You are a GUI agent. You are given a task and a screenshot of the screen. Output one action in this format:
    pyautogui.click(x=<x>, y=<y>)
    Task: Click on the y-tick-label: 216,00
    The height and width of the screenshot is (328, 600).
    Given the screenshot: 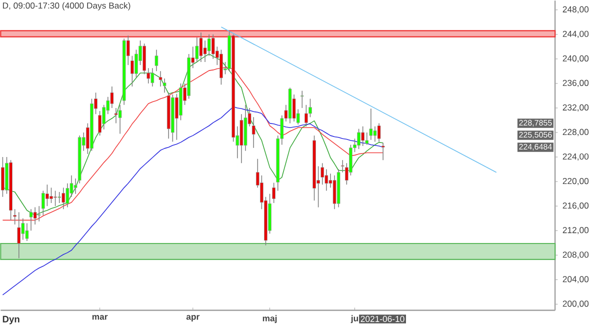 What is the action you would take?
    pyautogui.click(x=575, y=206)
    